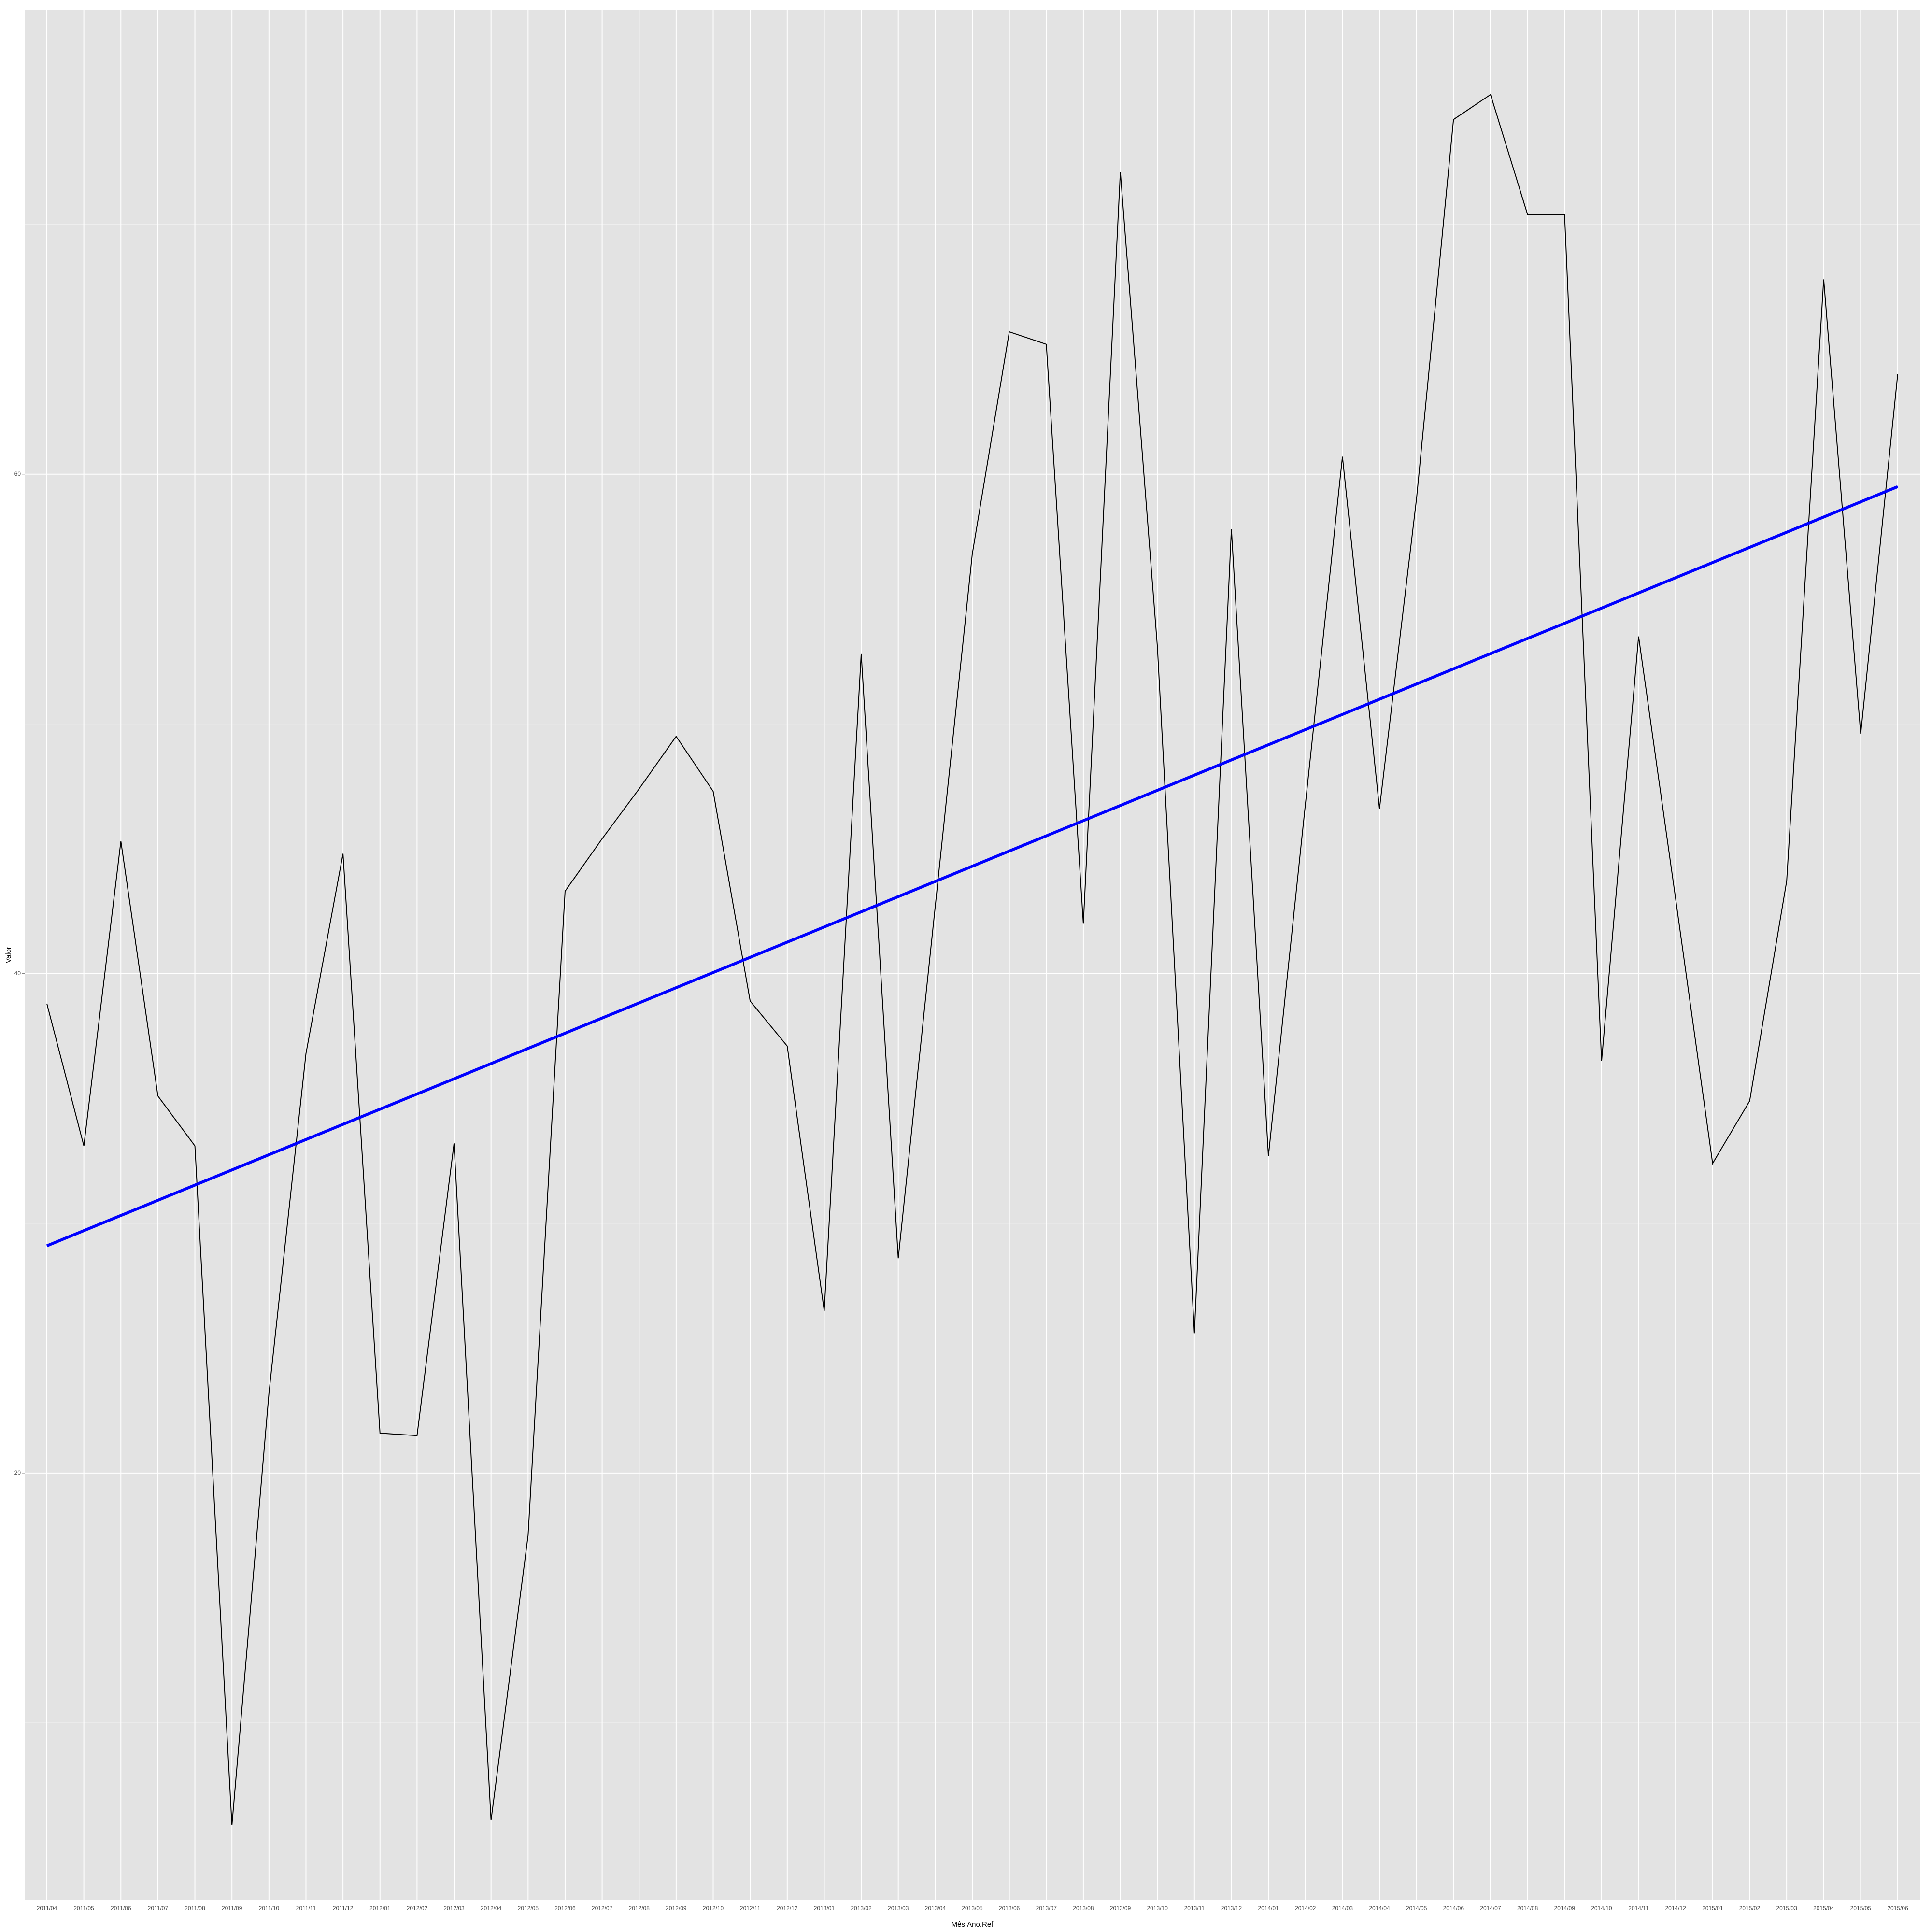 The width and height of the screenshot is (1932, 1932). What do you see at coordinates (17, 1472) in the screenshot?
I see `y-tick-label: 20` at bounding box center [17, 1472].